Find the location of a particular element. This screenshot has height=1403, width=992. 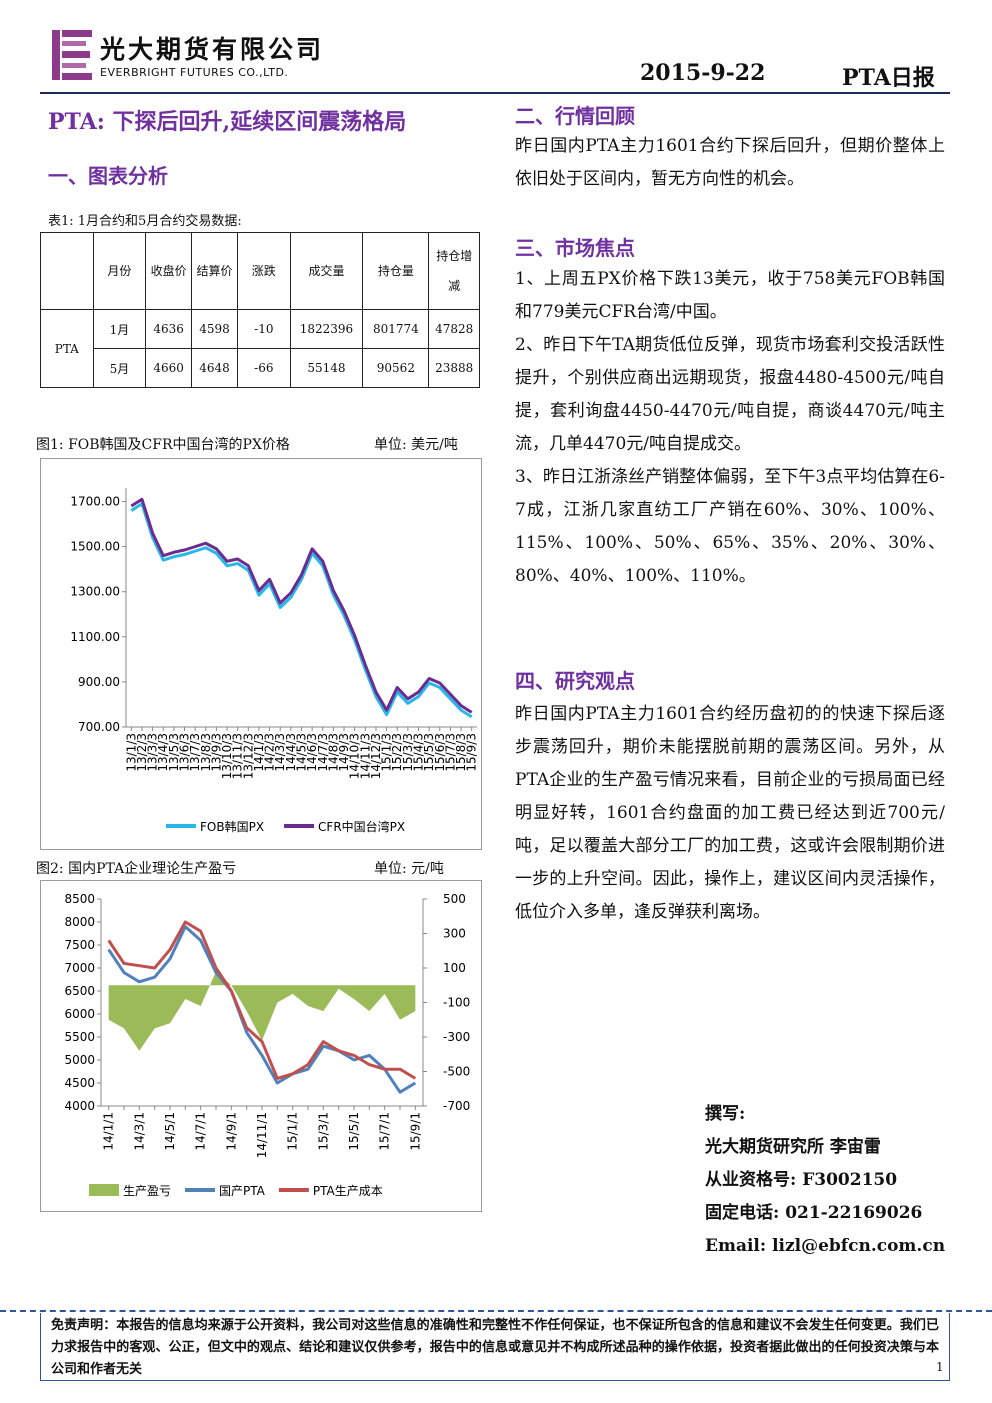

header-cell: 持仓量 is located at coordinates (396, 271).